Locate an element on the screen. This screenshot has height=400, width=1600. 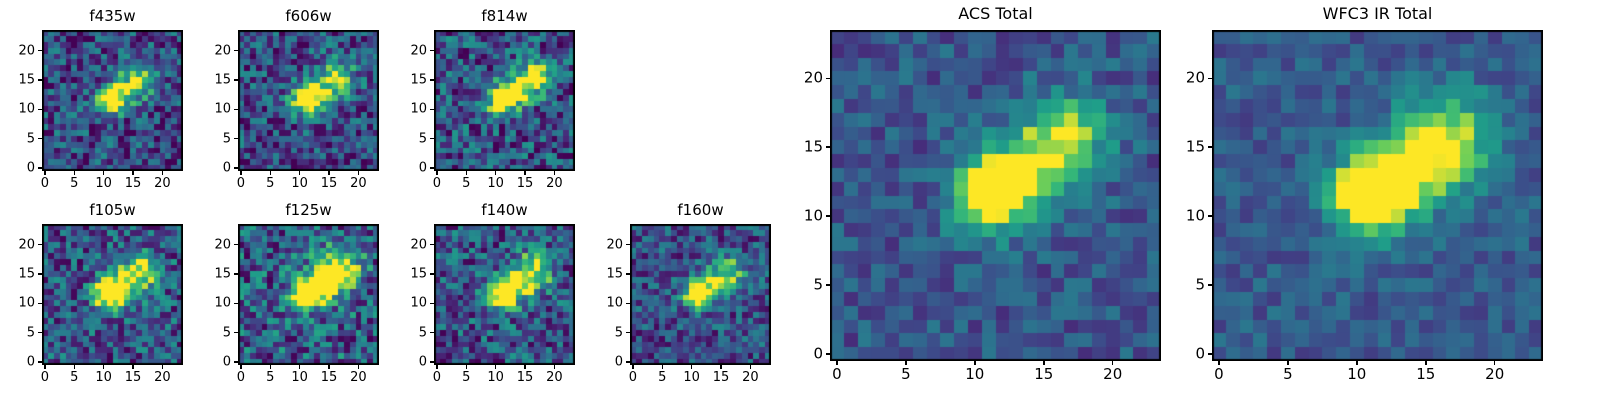
panel-title: f606w is located at coordinates (308, 16).